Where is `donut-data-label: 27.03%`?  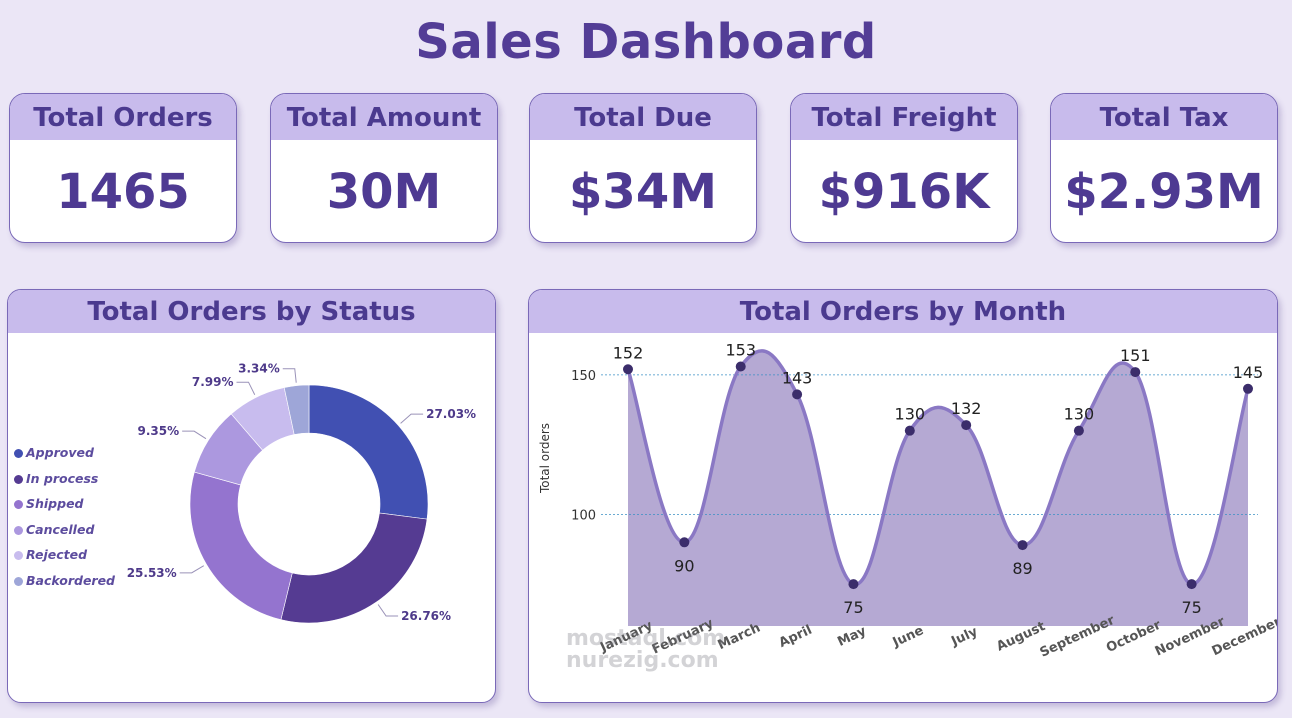
donut-data-label: 27.03% is located at coordinates (451, 414).